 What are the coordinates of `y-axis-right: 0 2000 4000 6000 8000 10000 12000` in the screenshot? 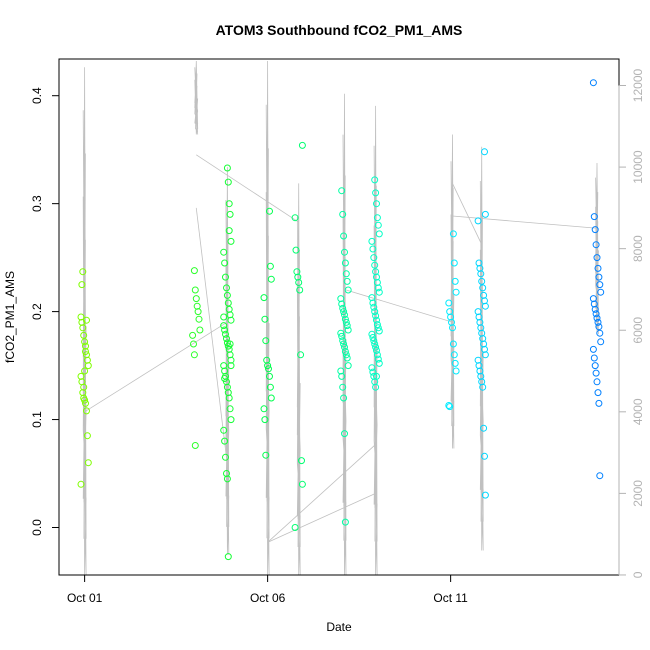 It's located at (631, 323).